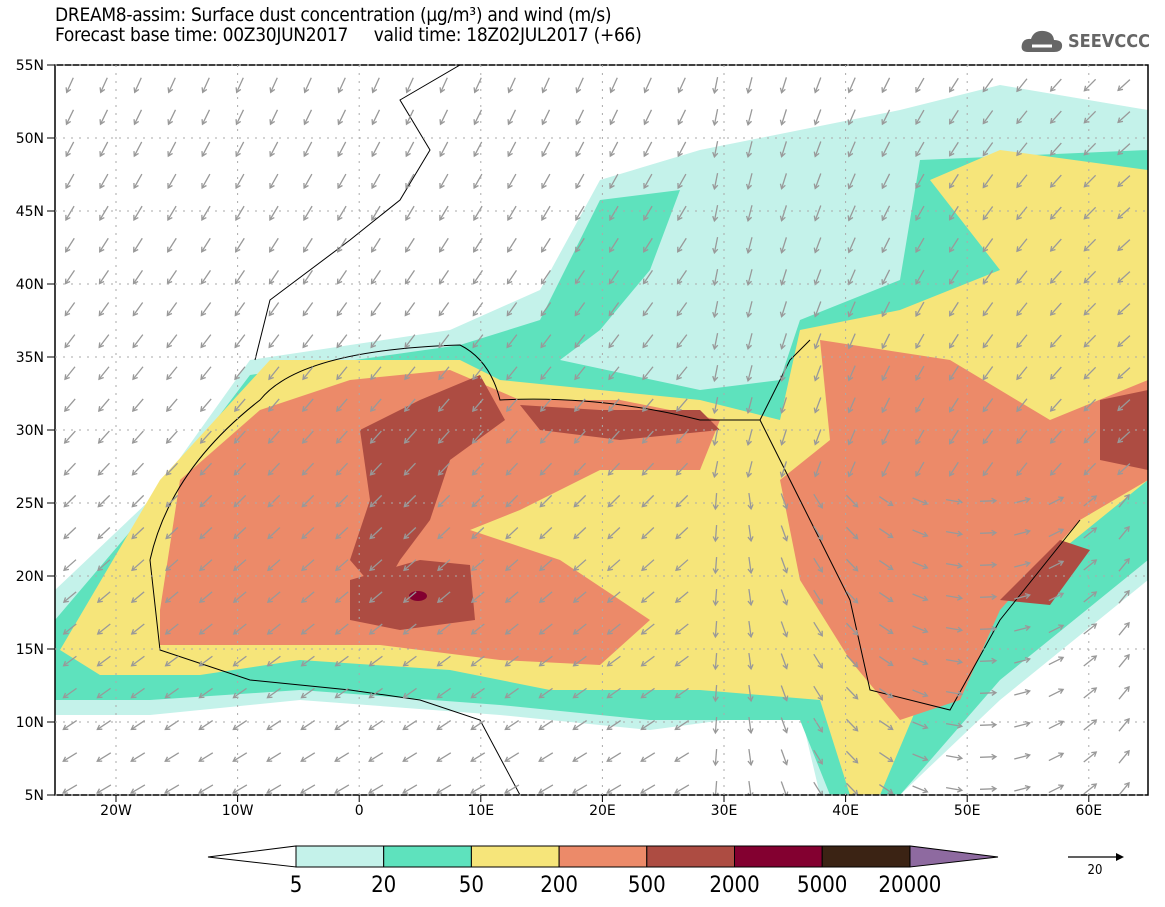  Describe the element at coordinates (724, 811) in the screenshot. I see `lon-label: 30E` at that location.